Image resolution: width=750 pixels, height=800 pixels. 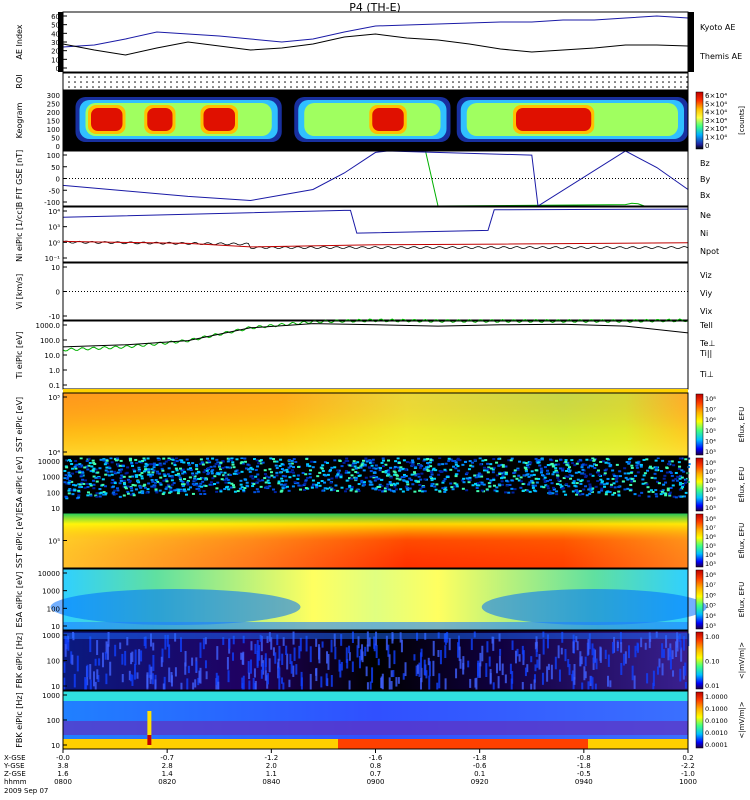 What do you see at coordinates (375, 244) in the screenshot?
I see `density-series-Ne` at bounding box center [375, 244].